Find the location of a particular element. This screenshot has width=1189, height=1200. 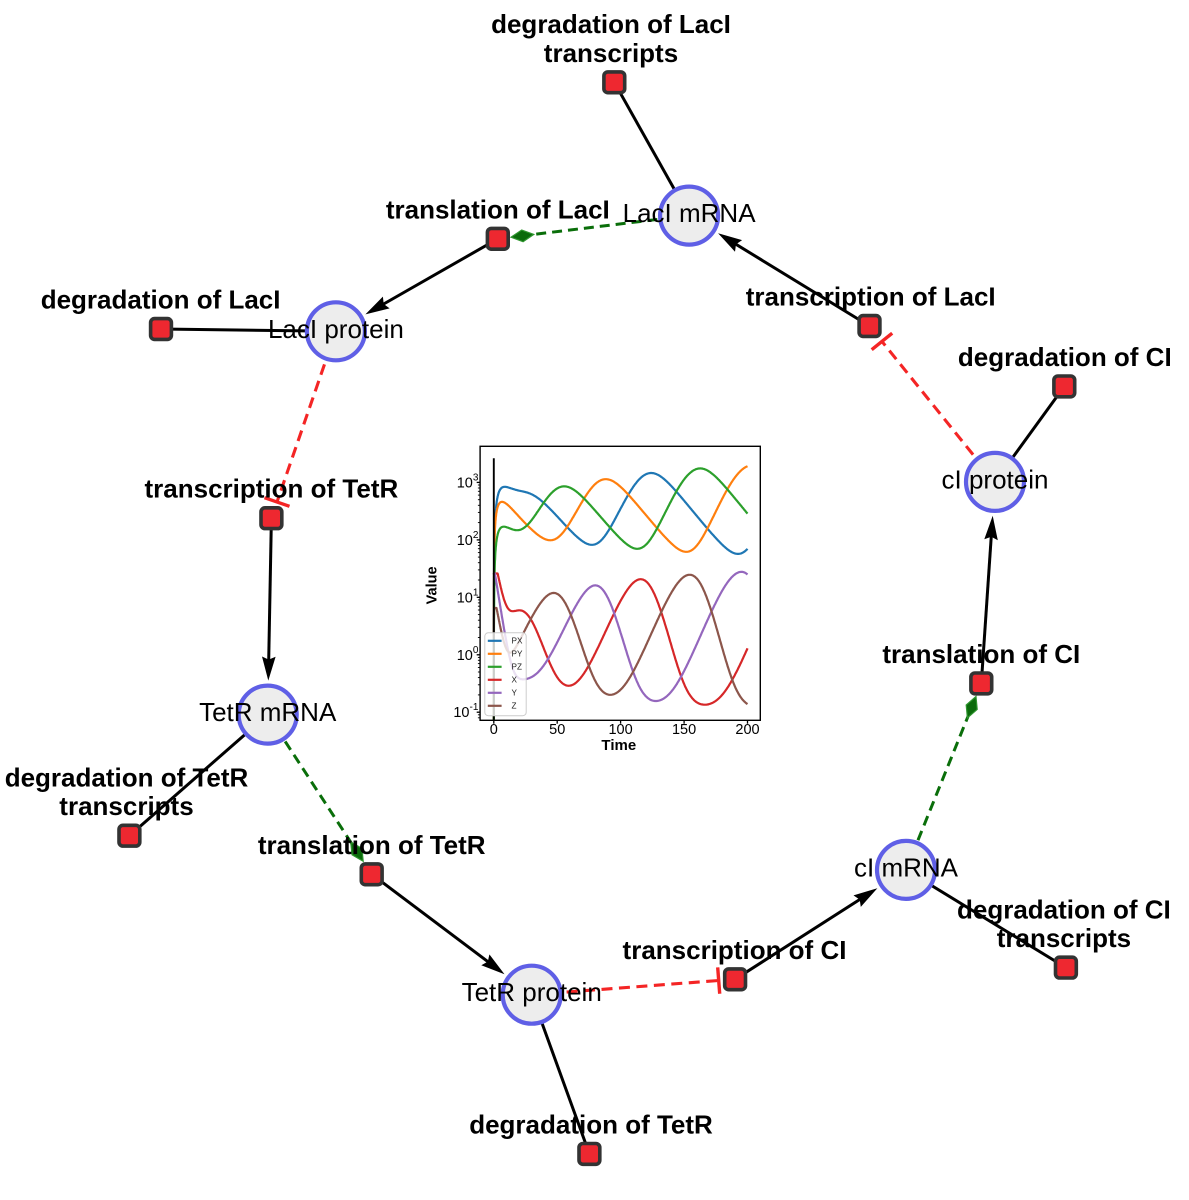

svg-text: 100 is located at coordinates (620, 730).